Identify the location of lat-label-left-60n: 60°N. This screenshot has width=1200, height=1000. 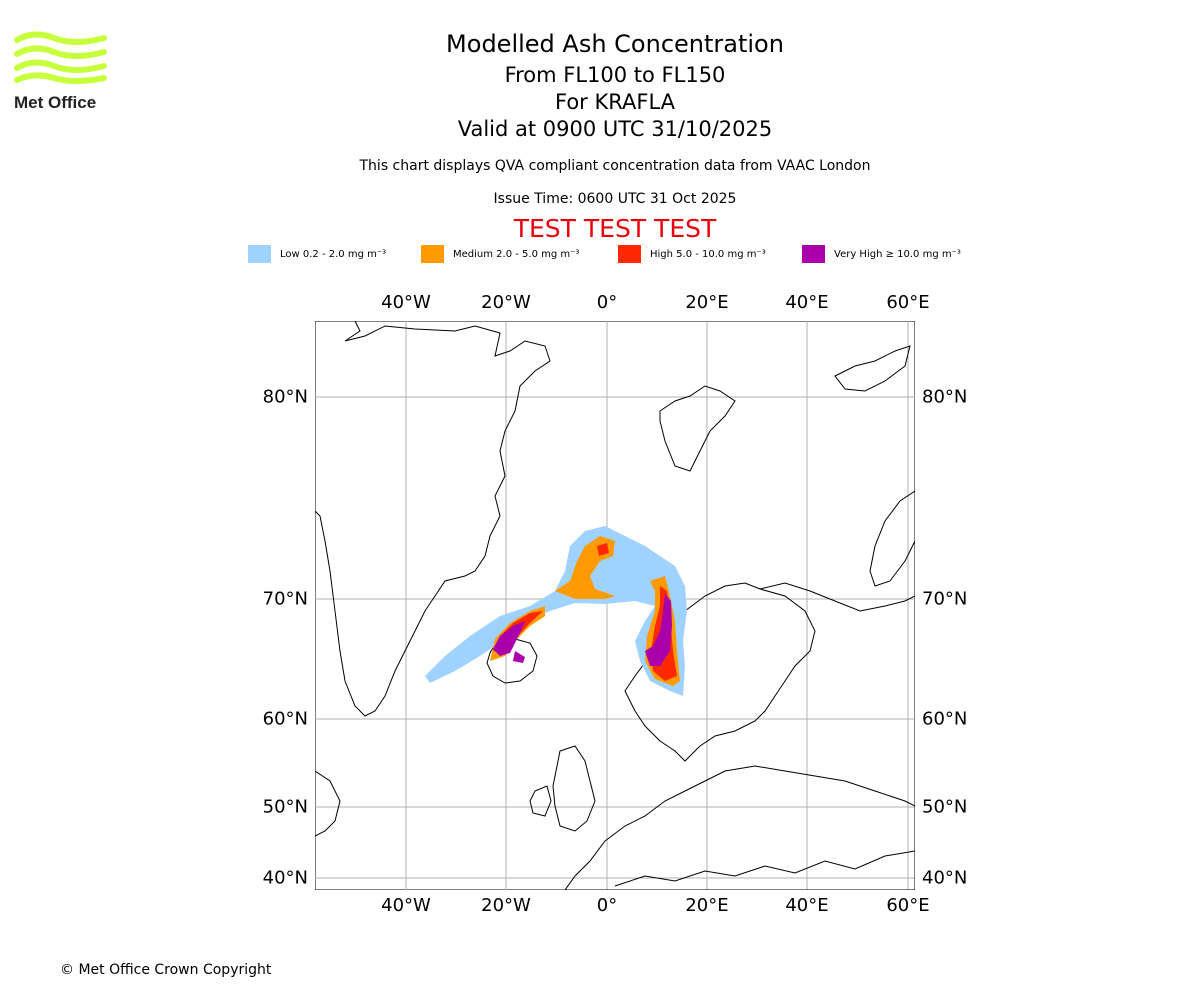
(285, 719).